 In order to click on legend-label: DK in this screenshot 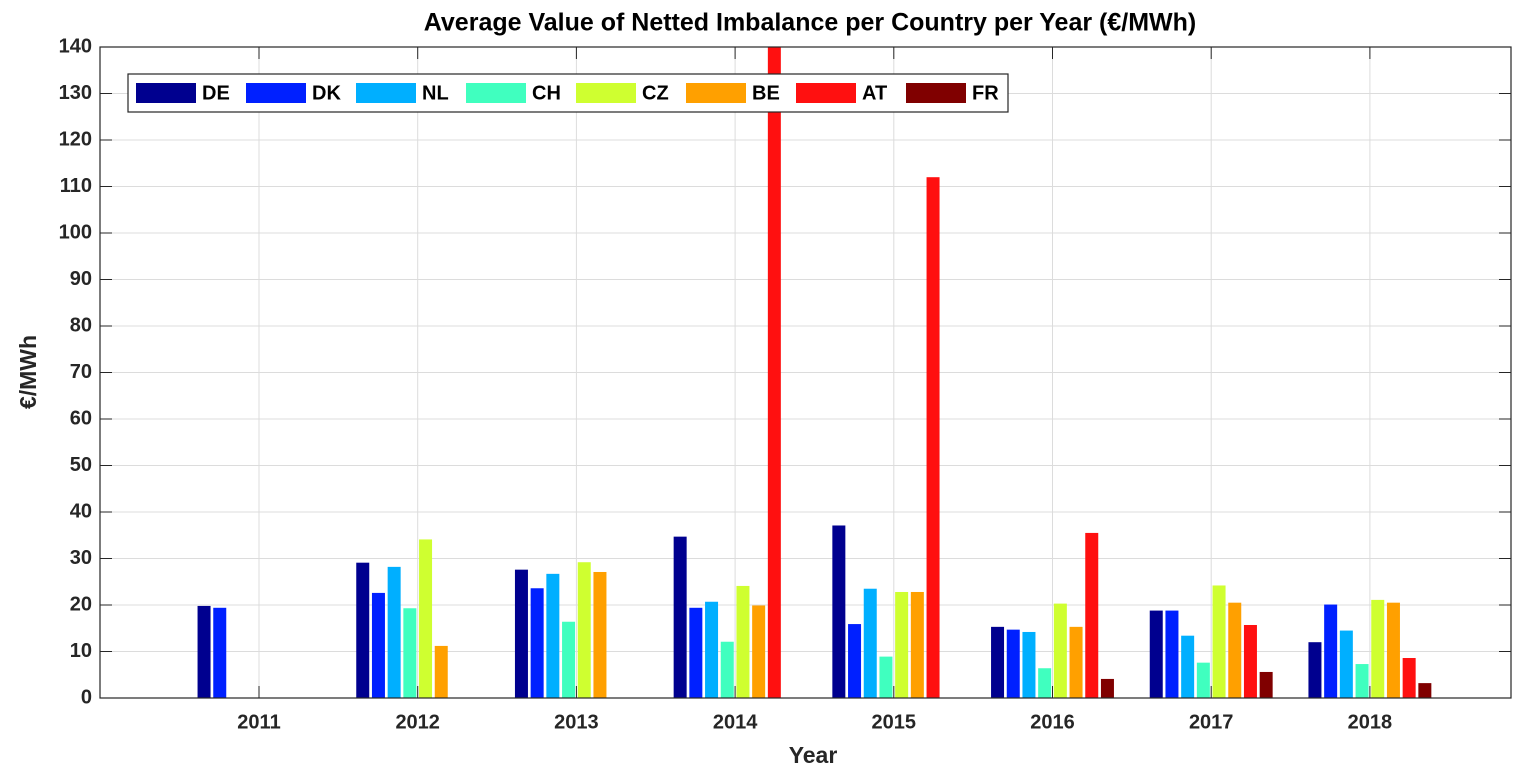, I will do `click(326, 93)`.